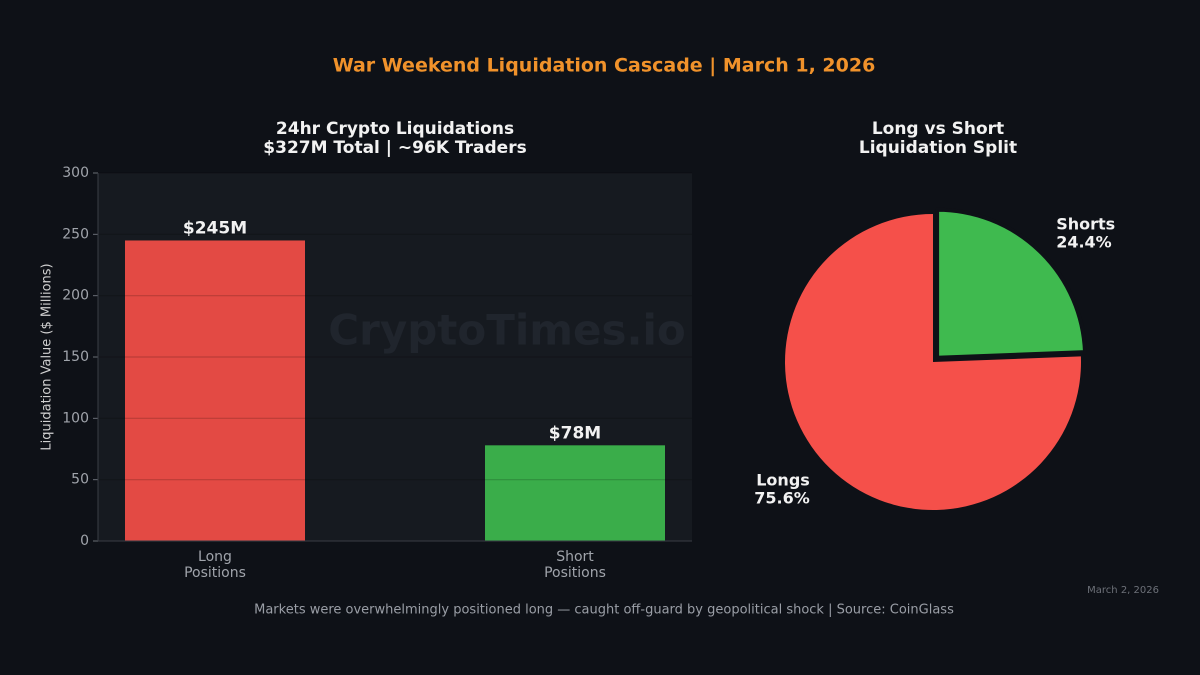 This screenshot has width=1200, height=675. Describe the element at coordinates (84, 541) in the screenshot. I see `y-tick-label: 0` at that location.